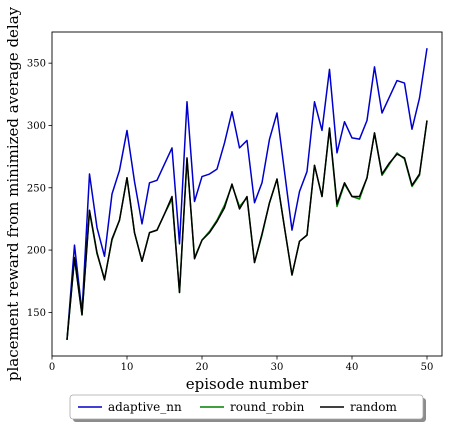 This screenshot has width=452, height=426. What do you see at coordinates (267, 407) in the screenshot?
I see `legend-label-round-robin: round_robin` at bounding box center [267, 407].